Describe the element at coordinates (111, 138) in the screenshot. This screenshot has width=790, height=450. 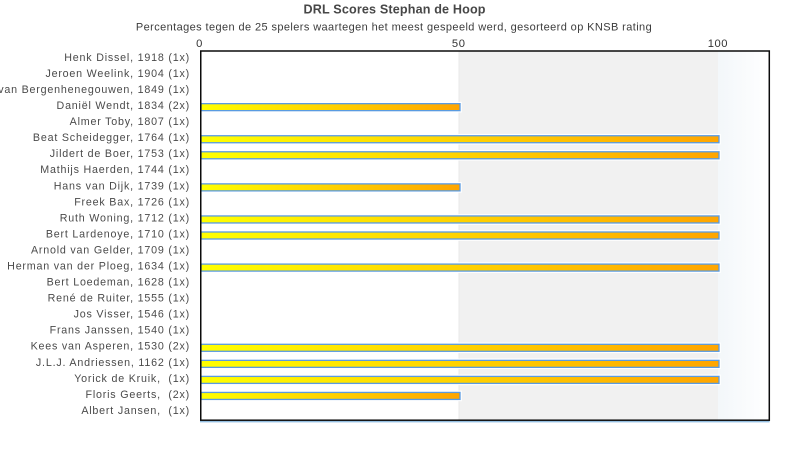
I see `svg-text: Beat Scheidegger, 1764 (1x)` at that location.